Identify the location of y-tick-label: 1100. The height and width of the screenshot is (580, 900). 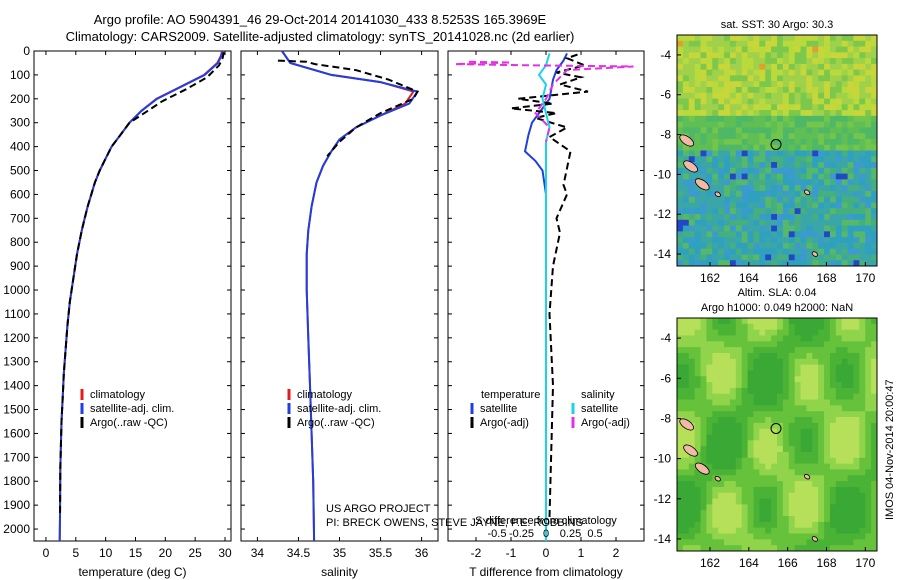
(17, 314).